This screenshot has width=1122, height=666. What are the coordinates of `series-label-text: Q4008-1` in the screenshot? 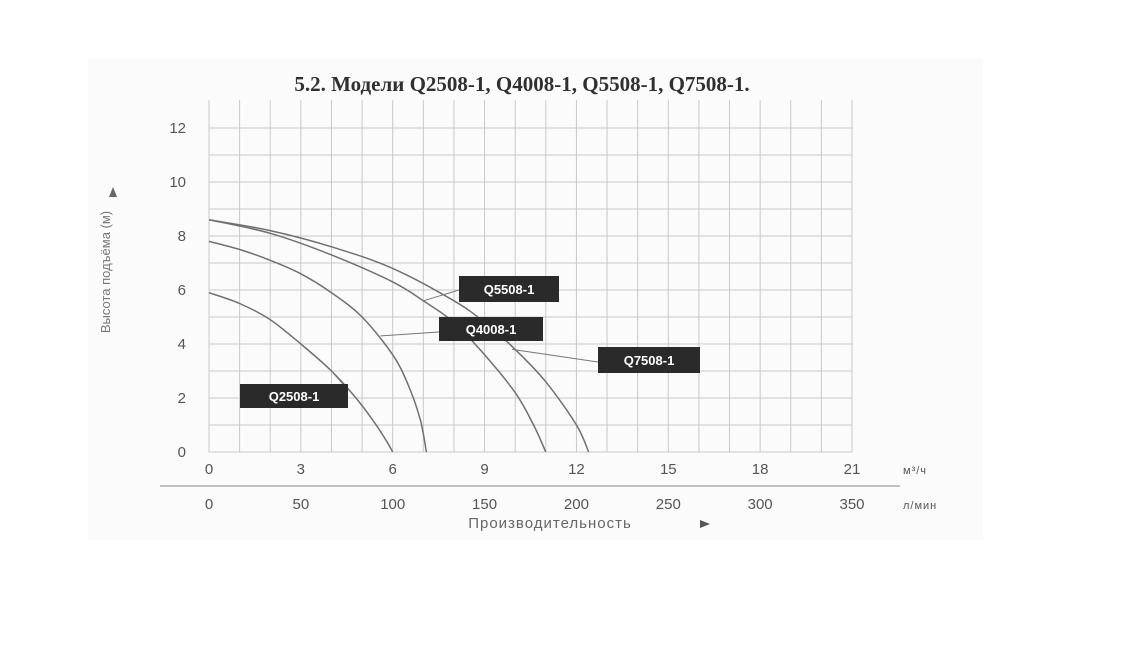 It's located at (491, 329).